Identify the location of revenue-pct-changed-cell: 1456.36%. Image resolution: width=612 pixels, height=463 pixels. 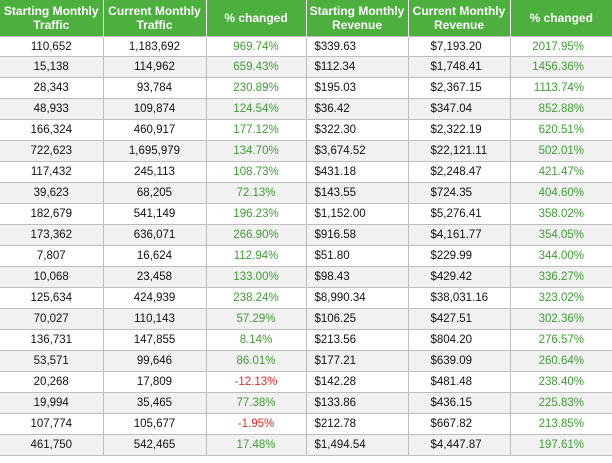
(561, 67).